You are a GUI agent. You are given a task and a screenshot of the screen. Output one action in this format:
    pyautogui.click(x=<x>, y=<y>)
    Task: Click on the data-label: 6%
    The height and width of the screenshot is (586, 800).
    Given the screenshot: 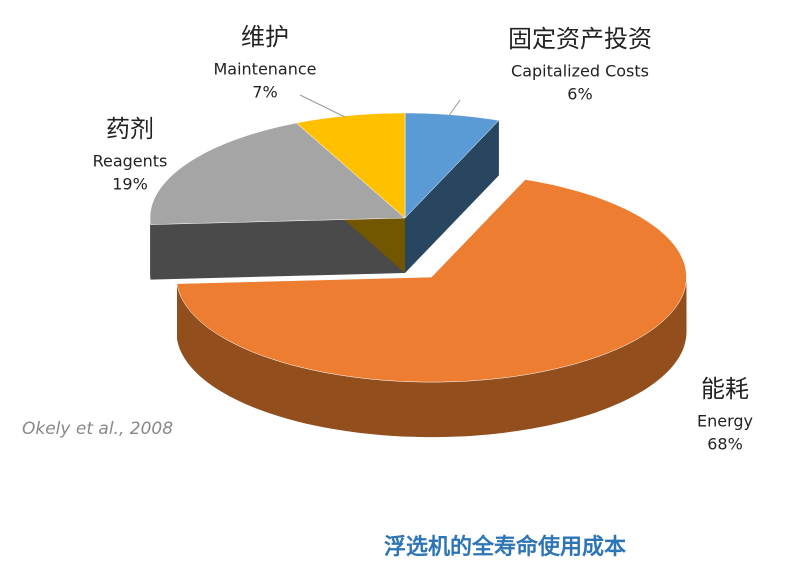 What is the action you would take?
    pyautogui.click(x=579, y=94)
    